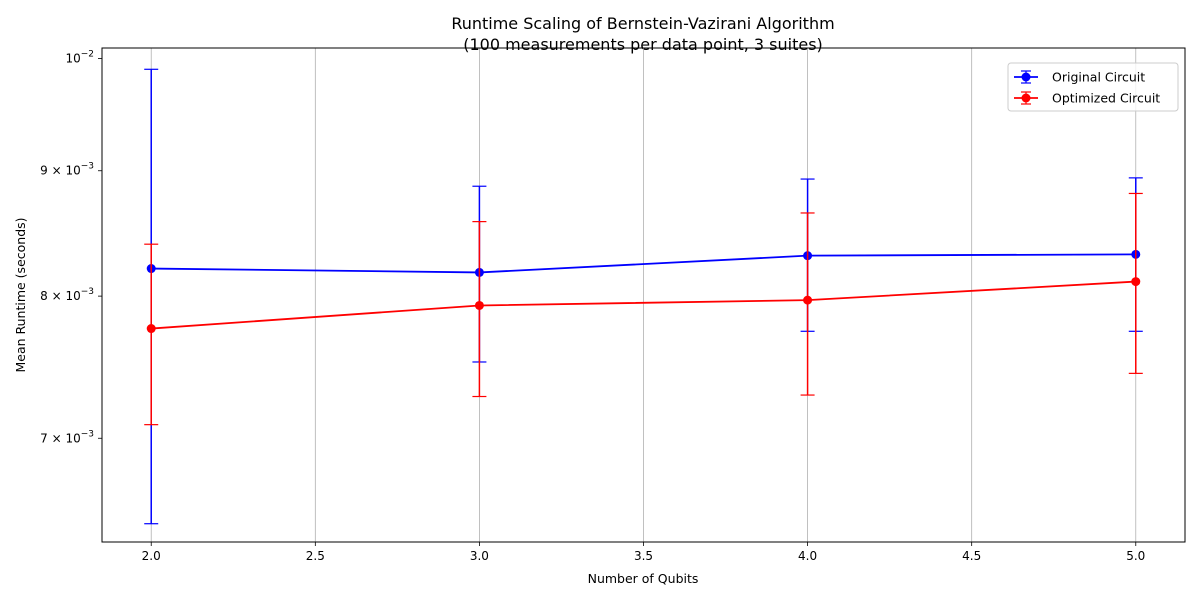 The height and width of the screenshot is (600, 1200). What do you see at coordinates (71, 247) in the screenshot?
I see `y-axis: 7 × 10−3 8 × 10−3 9 × 10−3 10−2` at bounding box center [71, 247].